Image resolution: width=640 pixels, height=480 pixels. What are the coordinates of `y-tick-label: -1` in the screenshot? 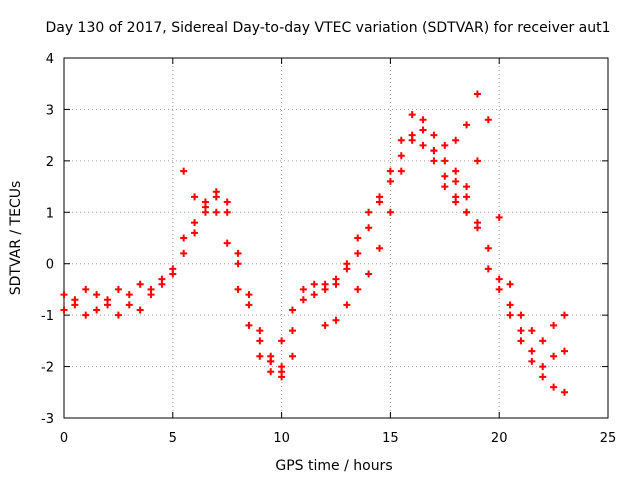 It's located at (47, 316).